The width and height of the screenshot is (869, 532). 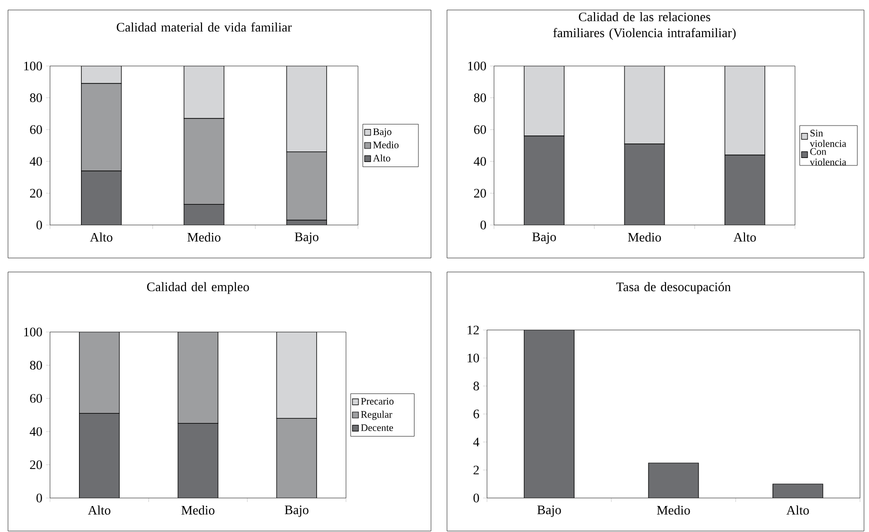 What do you see at coordinates (644, 26) in the screenshot?
I see `chart-title: Calidad de las relaciones familiares (Violencia intrafamiliar)` at bounding box center [644, 26].